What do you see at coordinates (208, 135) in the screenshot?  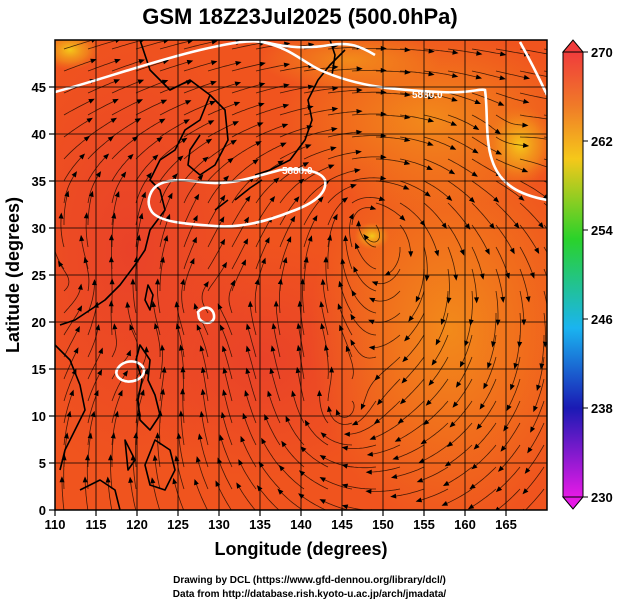 I see `coast-korea` at bounding box center [208, 135].